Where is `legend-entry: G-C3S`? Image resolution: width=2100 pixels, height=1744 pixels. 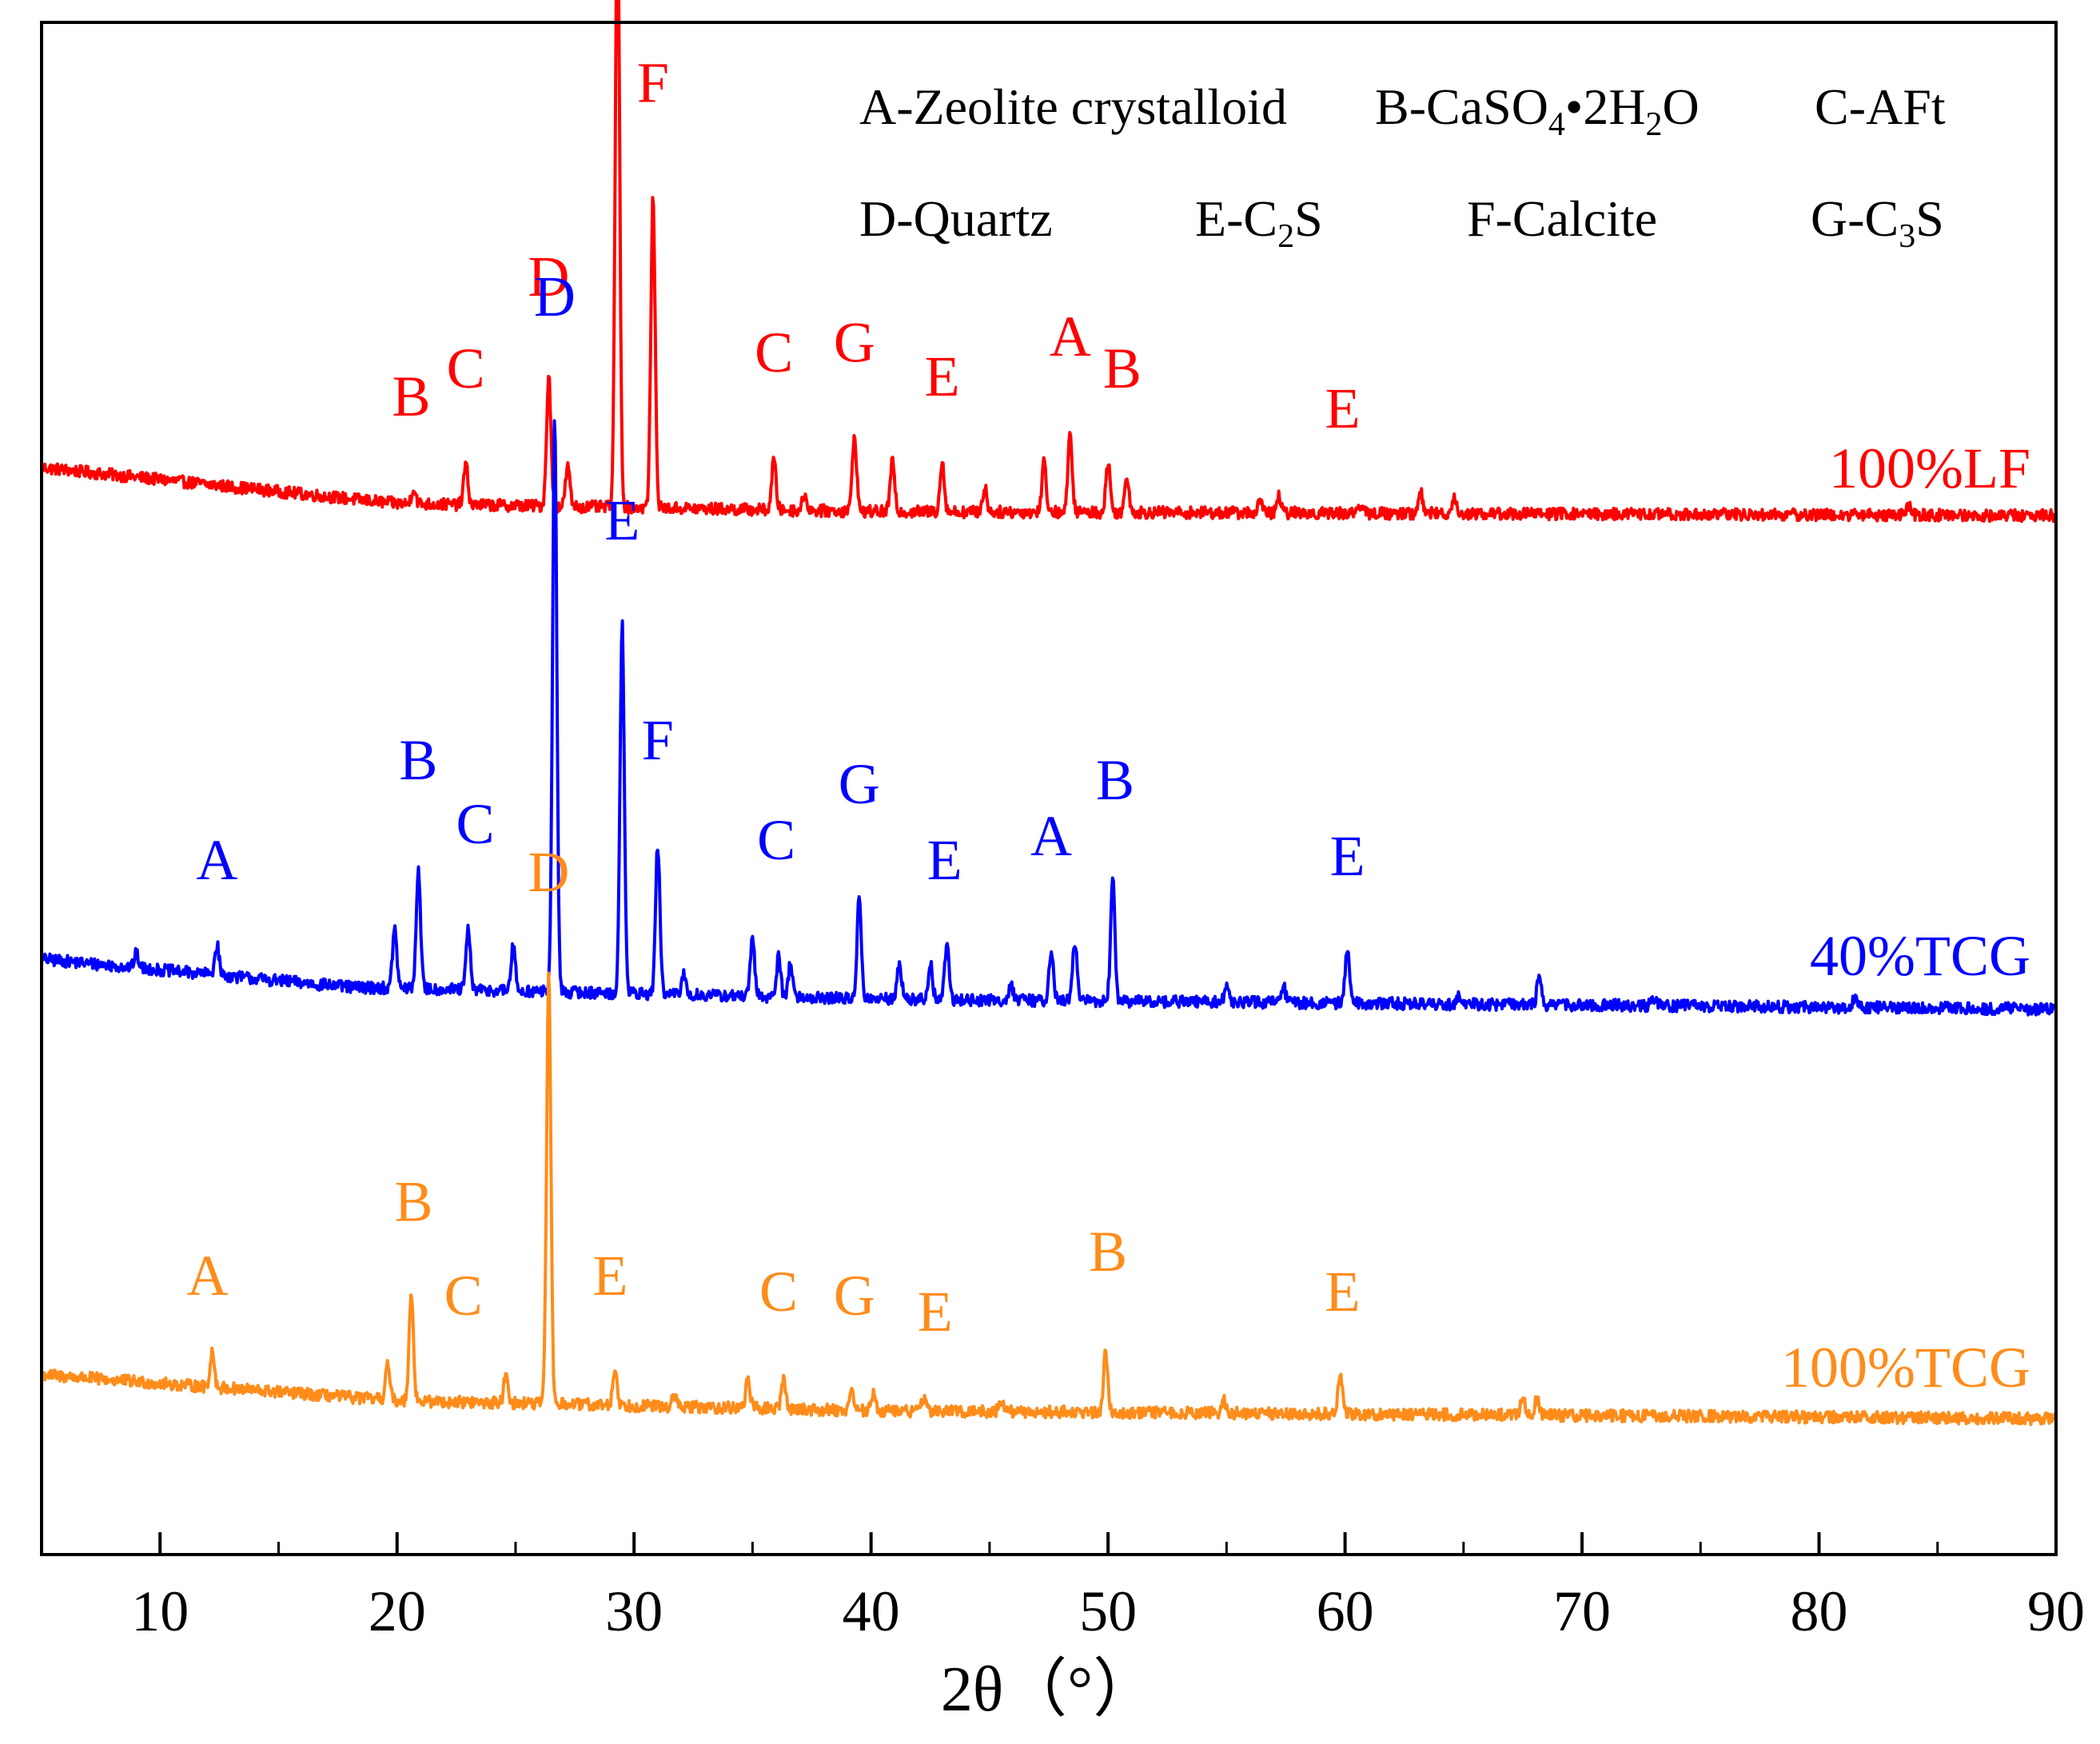 legend-entry: G-C3S is located at coordinates (1878, 222).